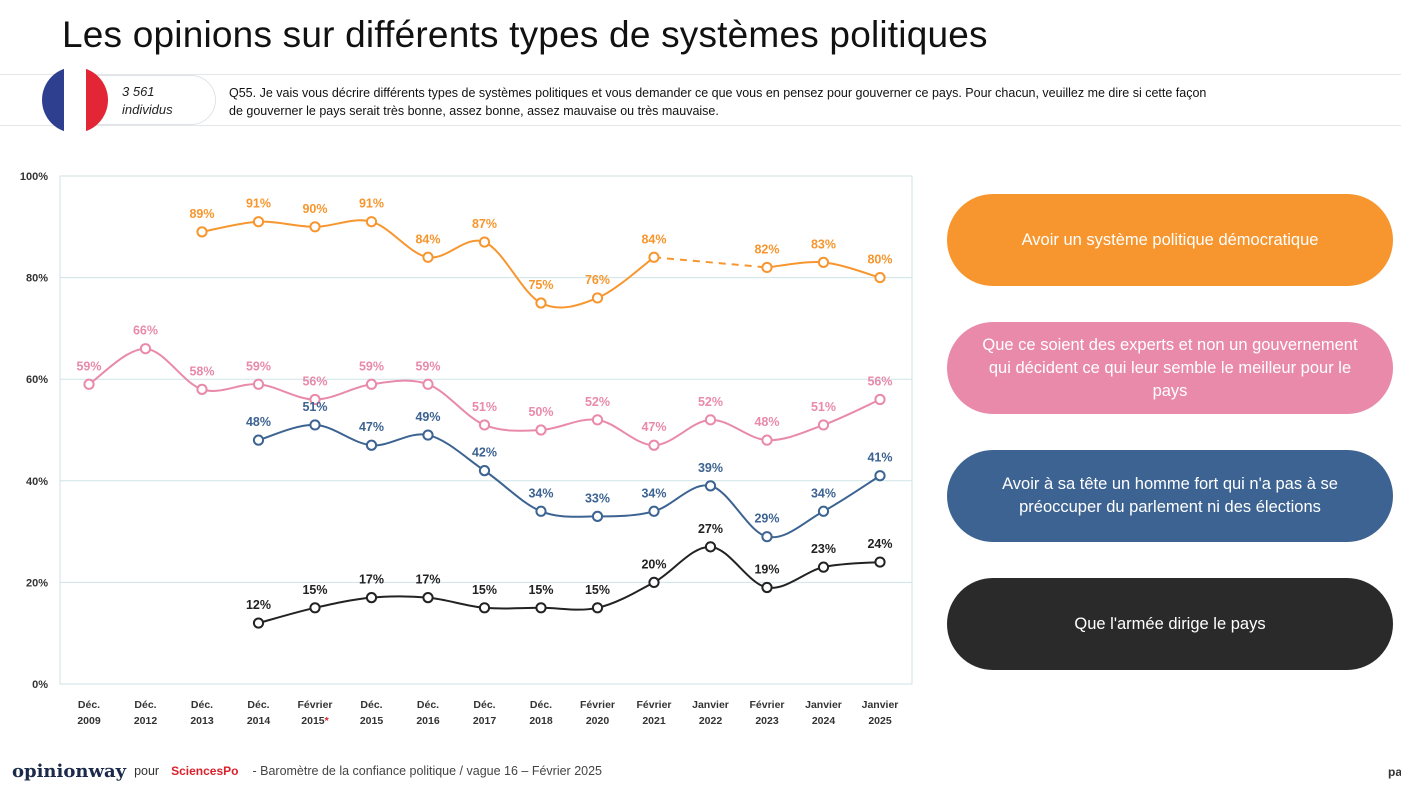  I want to click on data-label: 90%, so click(314, 209).